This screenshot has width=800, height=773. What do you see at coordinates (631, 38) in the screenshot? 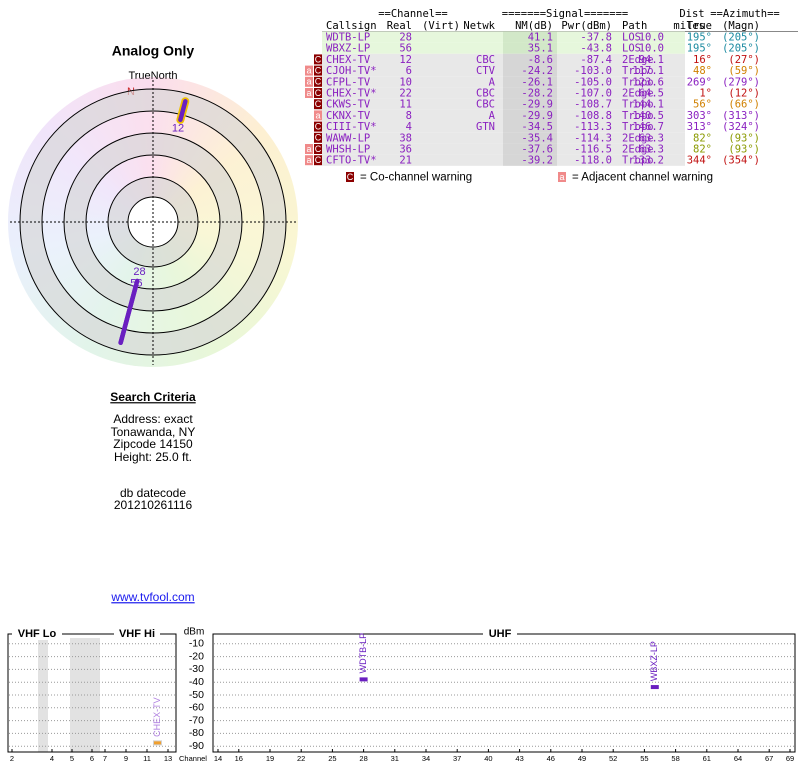
I see `cell-path: LOS` at bounding box center [631, 38].